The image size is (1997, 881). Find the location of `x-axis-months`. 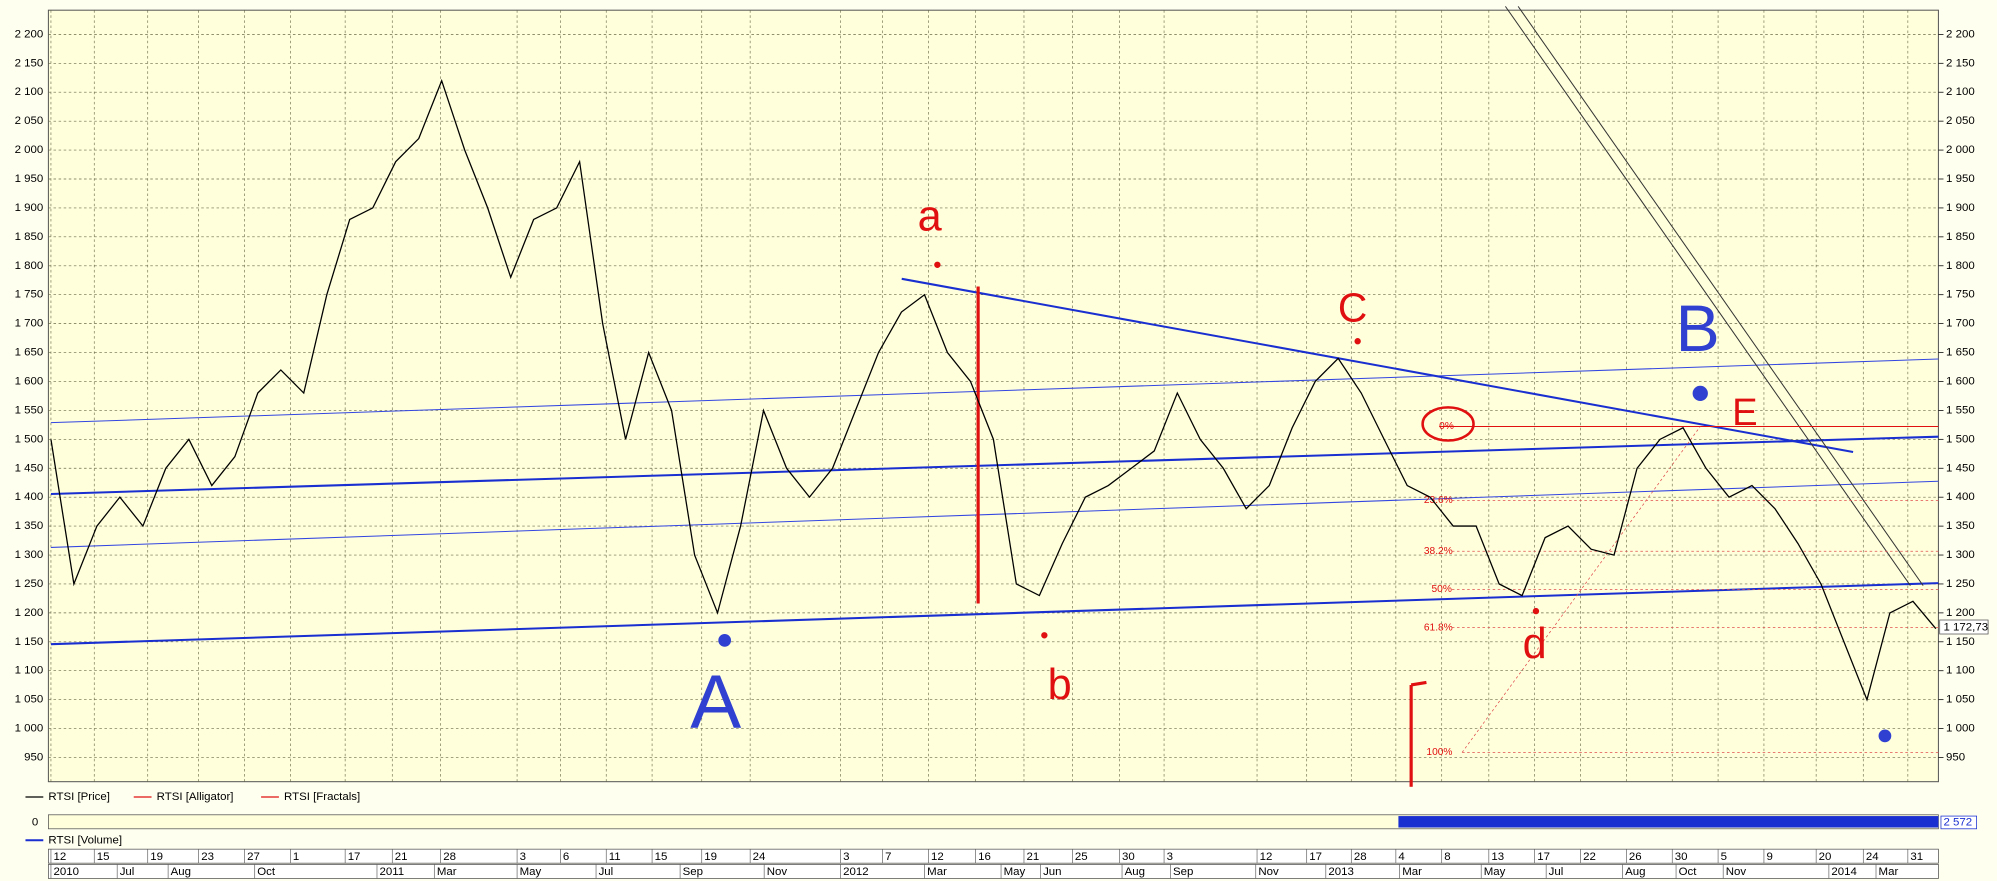

x-axis-months is located at coordinates (993, 871).